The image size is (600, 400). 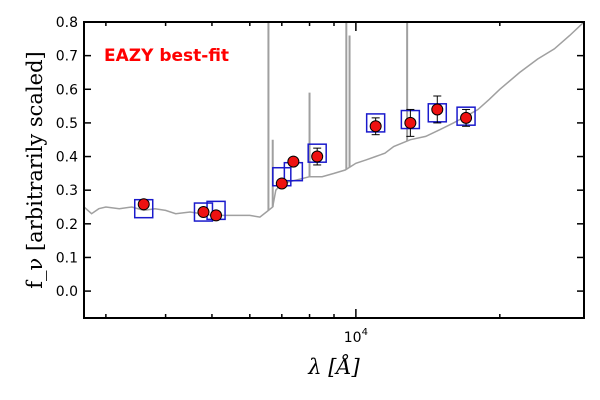 What do you see at coordinates (356, 336) in the screenshot?
I see `x-tick-label: 104` at bounding box center [356, 336].